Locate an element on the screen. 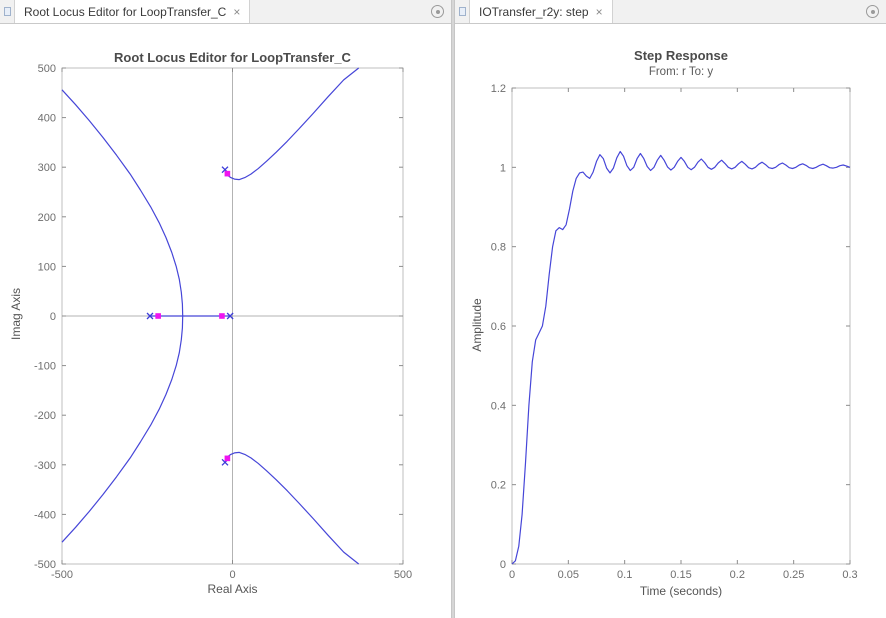  series-upper-right-branch is located at coordinates (293, 124).